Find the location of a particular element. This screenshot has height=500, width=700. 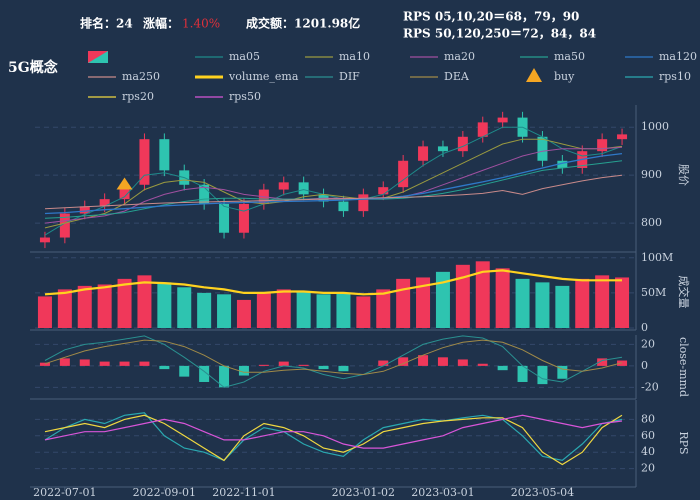

legend-label: ma20 is located at coordinates (459, 56).